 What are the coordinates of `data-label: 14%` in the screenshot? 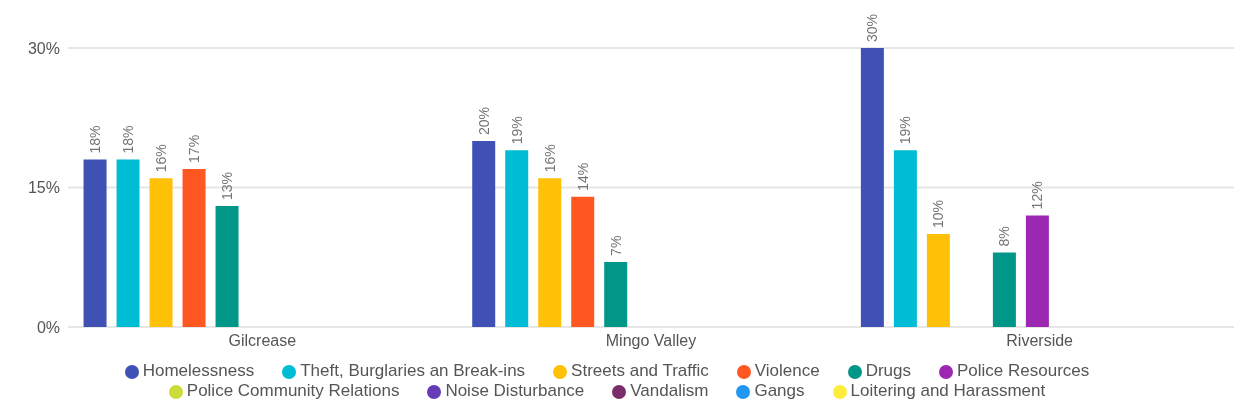 It's located at (582, 176).